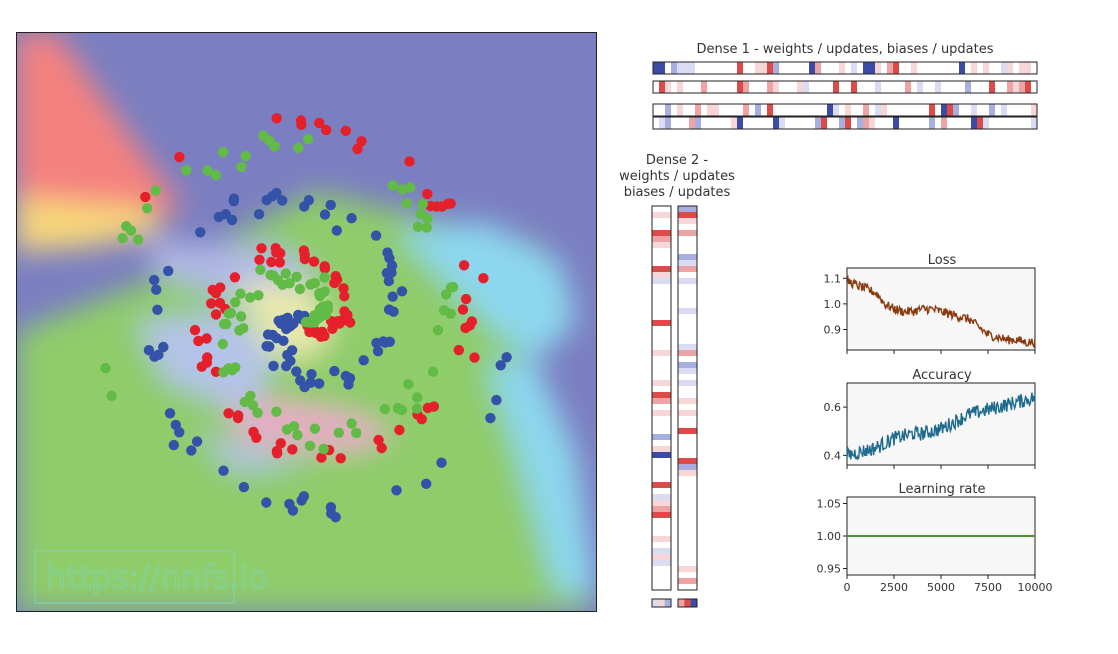 The height and width of the screenshot is (654, 1118). I want to click on dense2-title-line1: Dense 2 -, so click(677, 160).